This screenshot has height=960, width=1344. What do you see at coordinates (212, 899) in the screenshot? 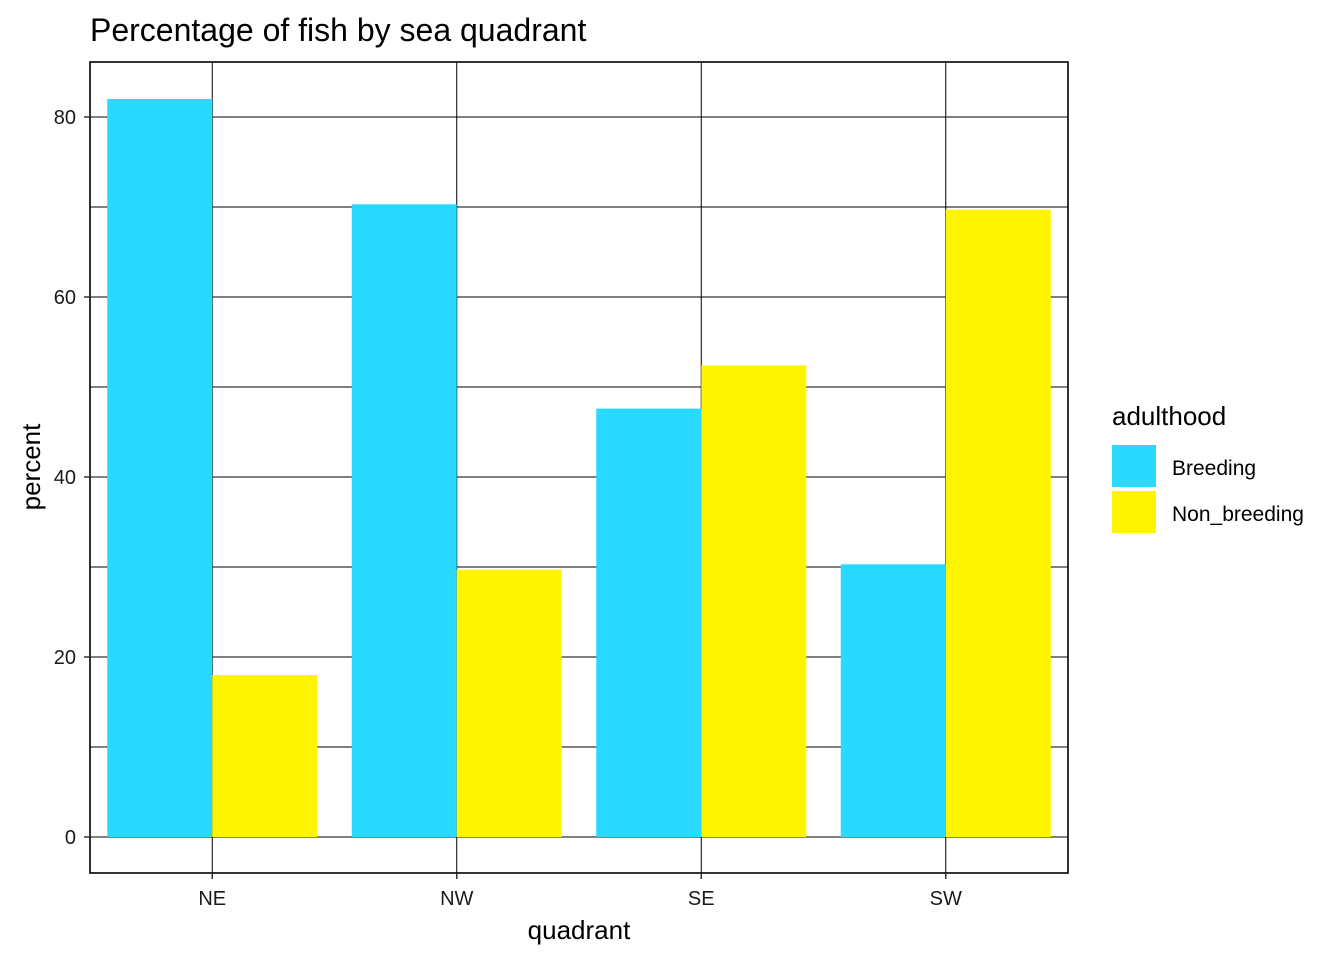
I see `x-tick-label-ne: NE` at bounding box center [212, 899].